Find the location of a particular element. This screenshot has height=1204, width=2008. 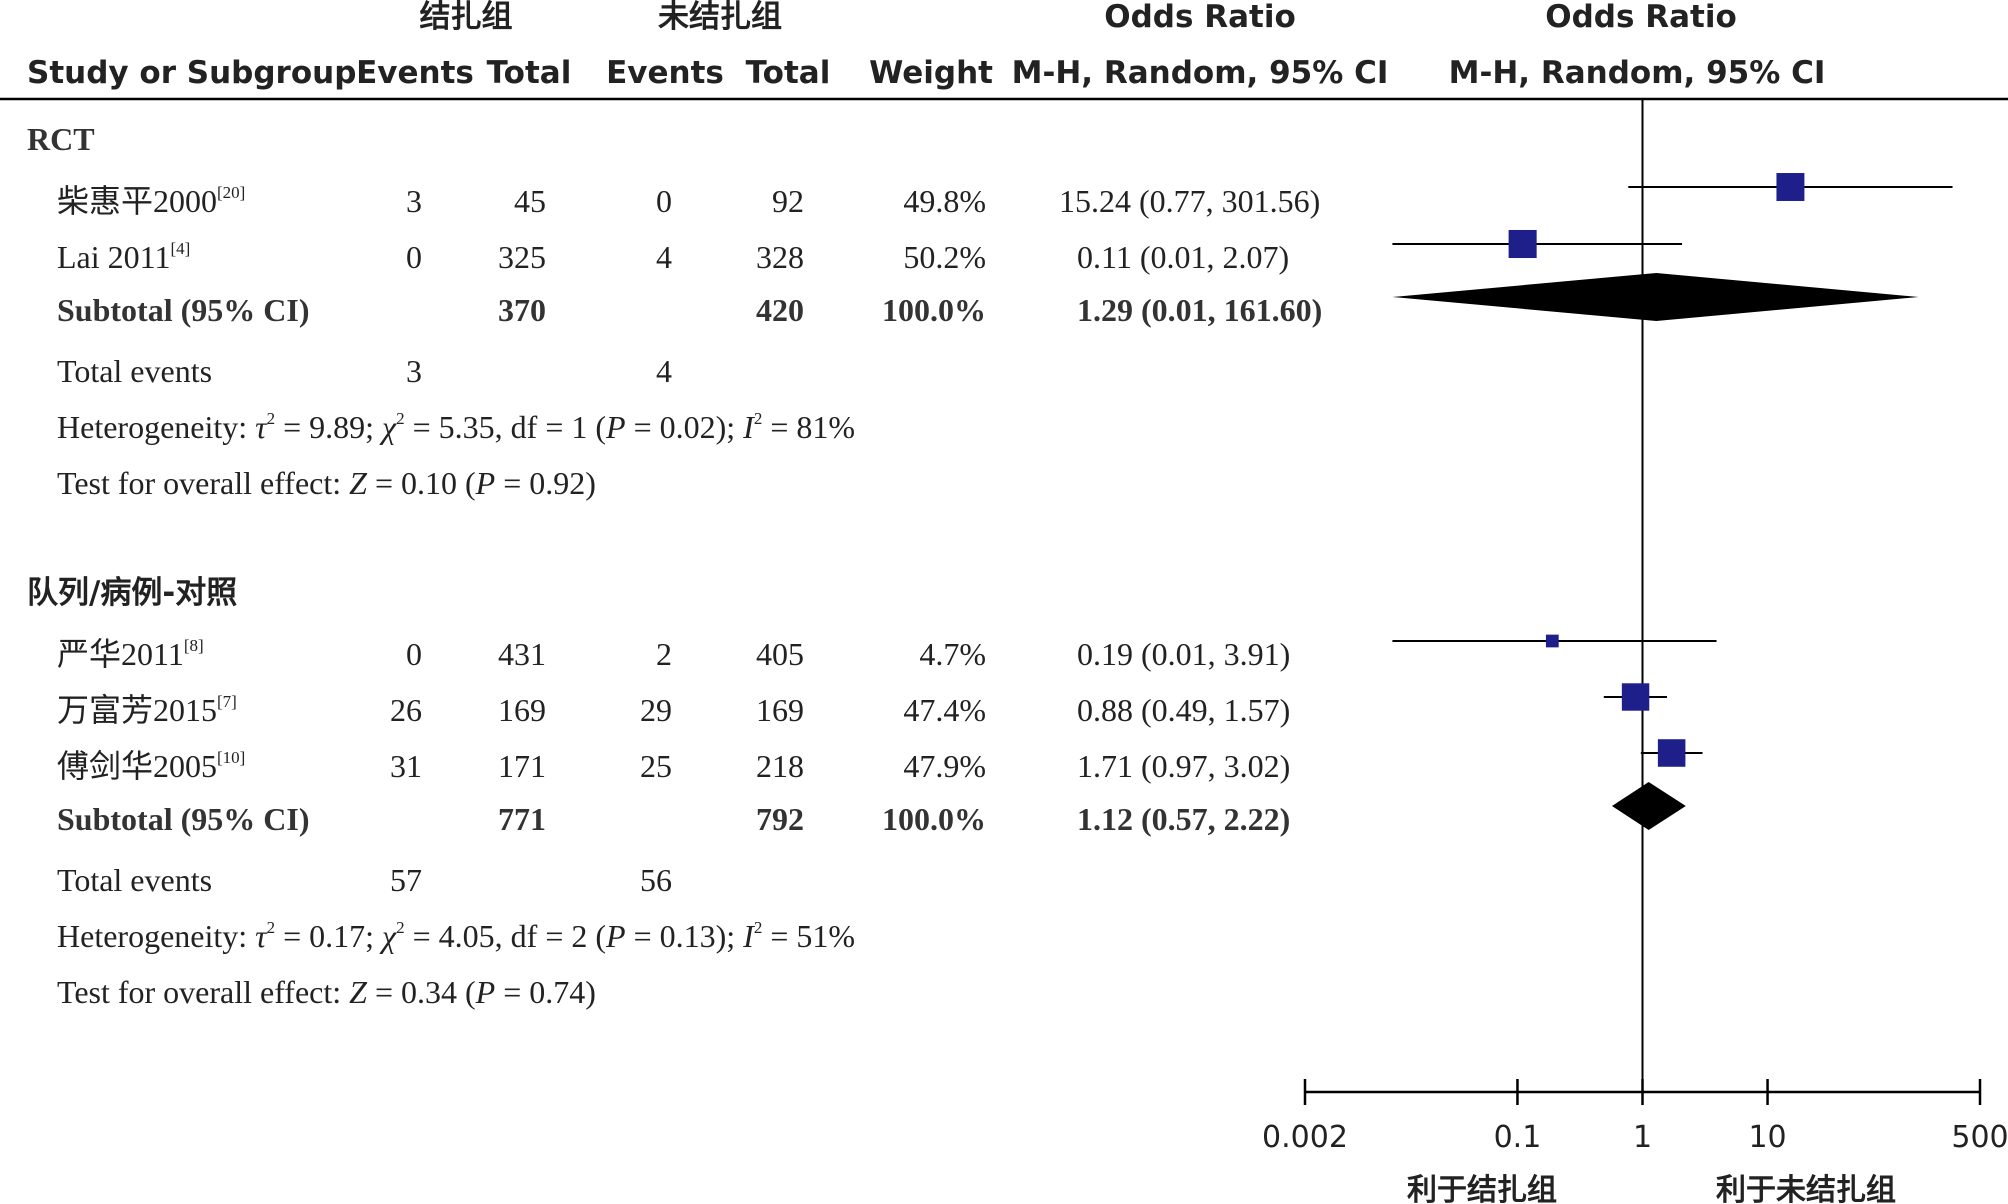

study-total2: 169 is located at coordinates (780, 710).